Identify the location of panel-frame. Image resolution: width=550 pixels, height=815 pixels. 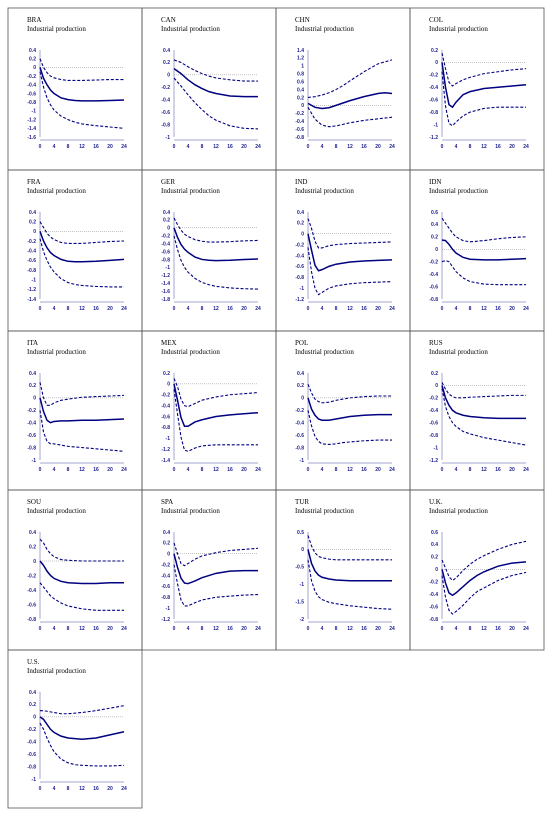
(75, 729).